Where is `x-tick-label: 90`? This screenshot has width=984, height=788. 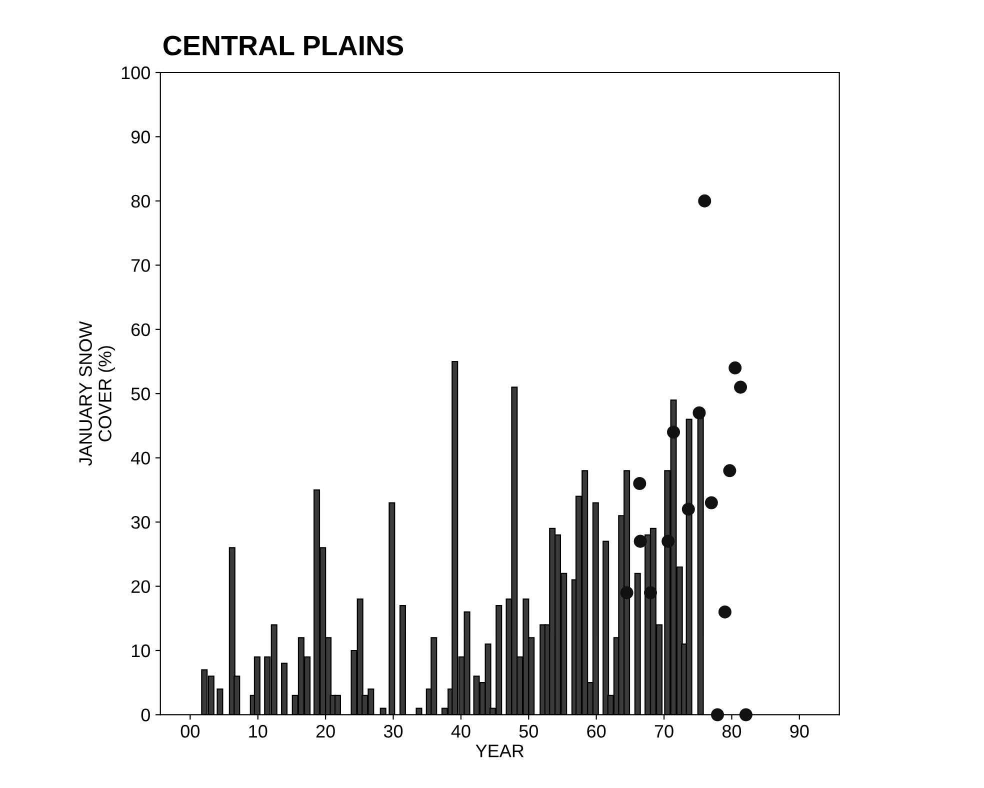 x-tick-label: 90 is located at coordinates (799, 731).